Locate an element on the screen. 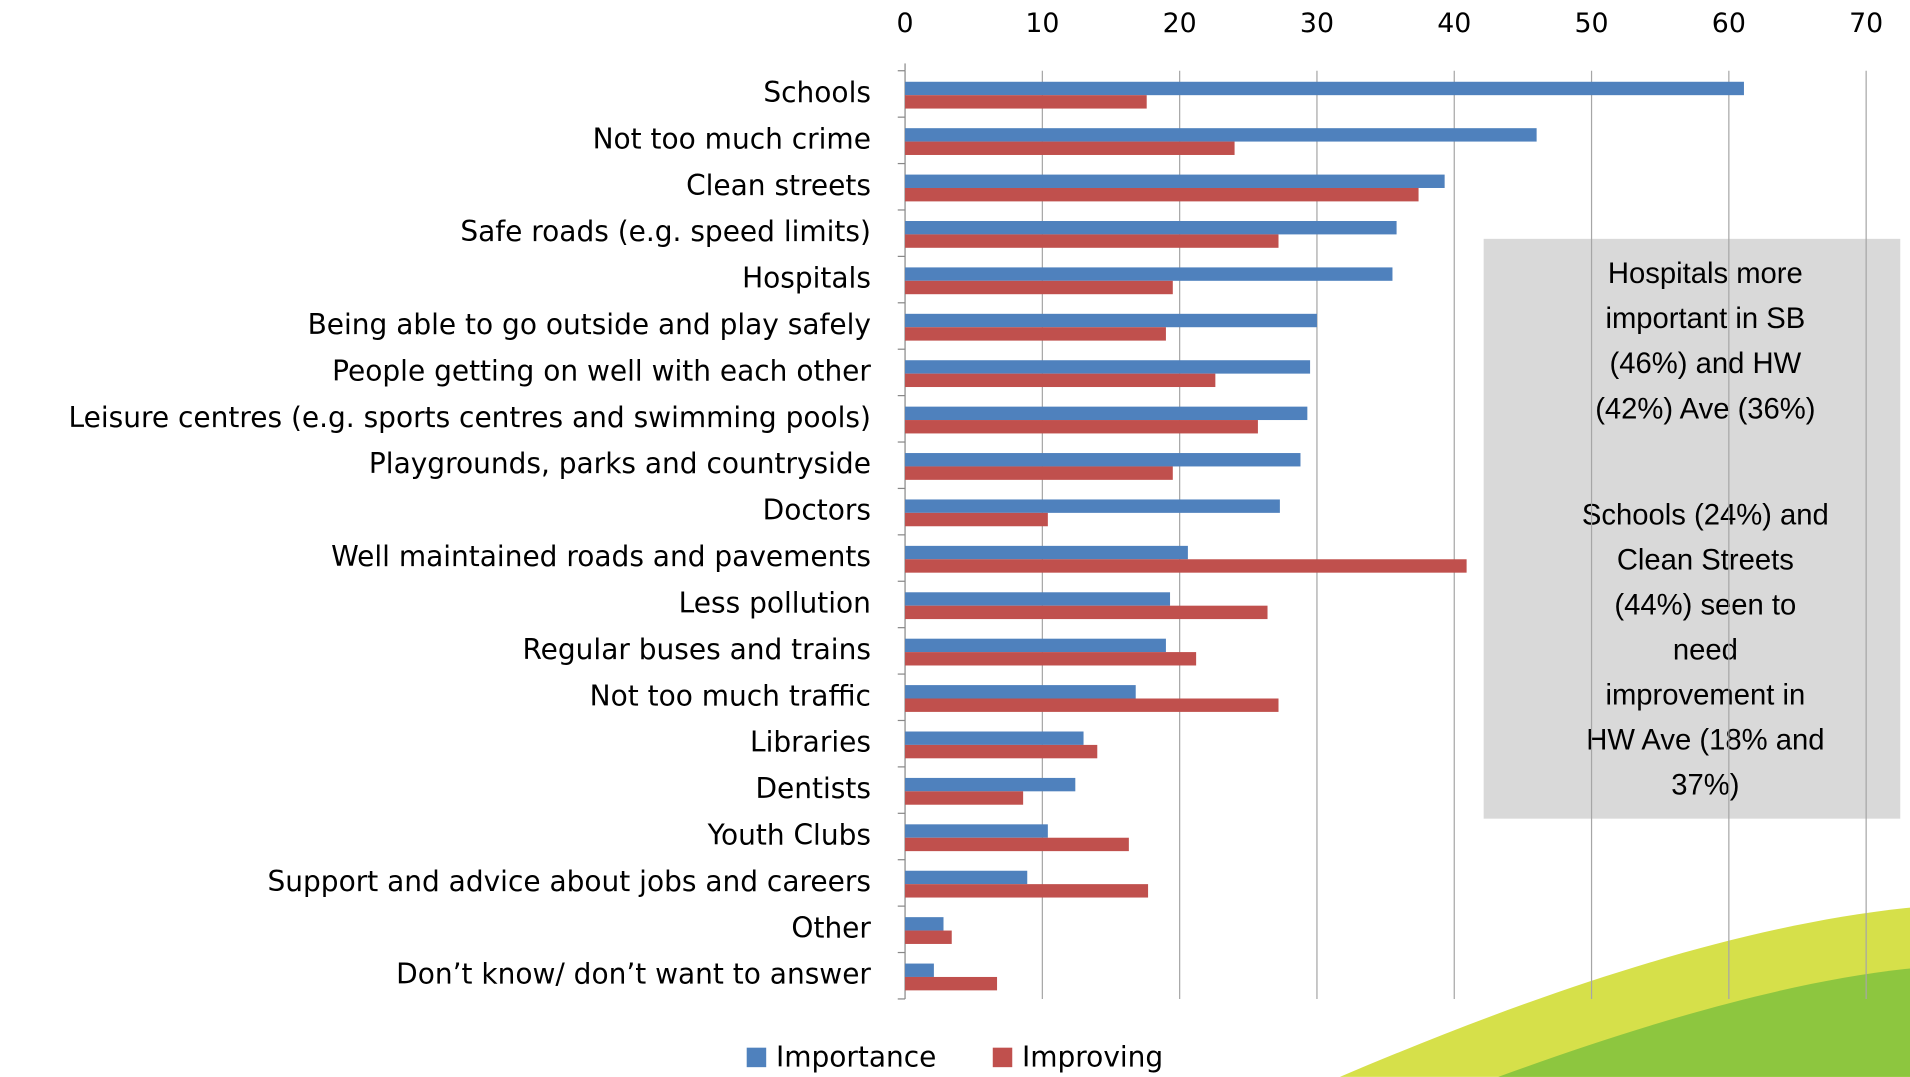 Image resolution: width=1910 pixels, height=1077 pixels. annotation-box is located at coordinates (1692, 528).